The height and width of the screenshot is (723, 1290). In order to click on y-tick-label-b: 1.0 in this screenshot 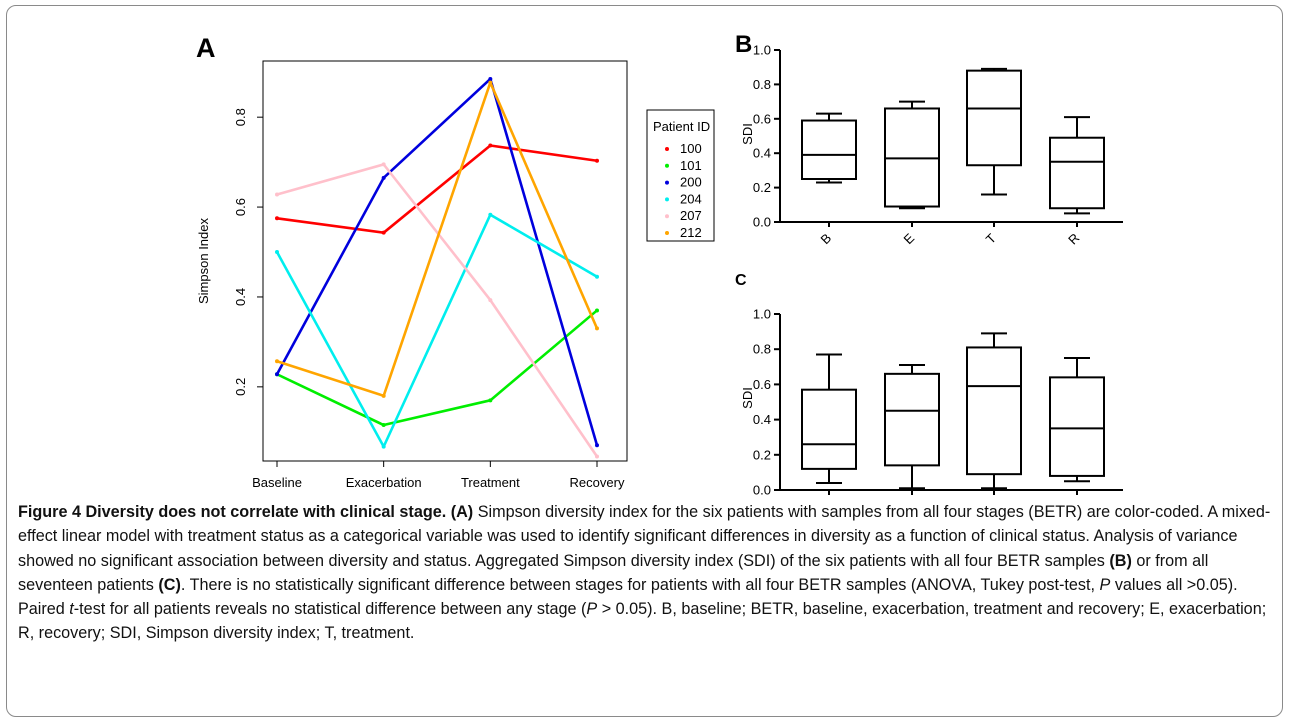, I will do `click(762, 50)`.